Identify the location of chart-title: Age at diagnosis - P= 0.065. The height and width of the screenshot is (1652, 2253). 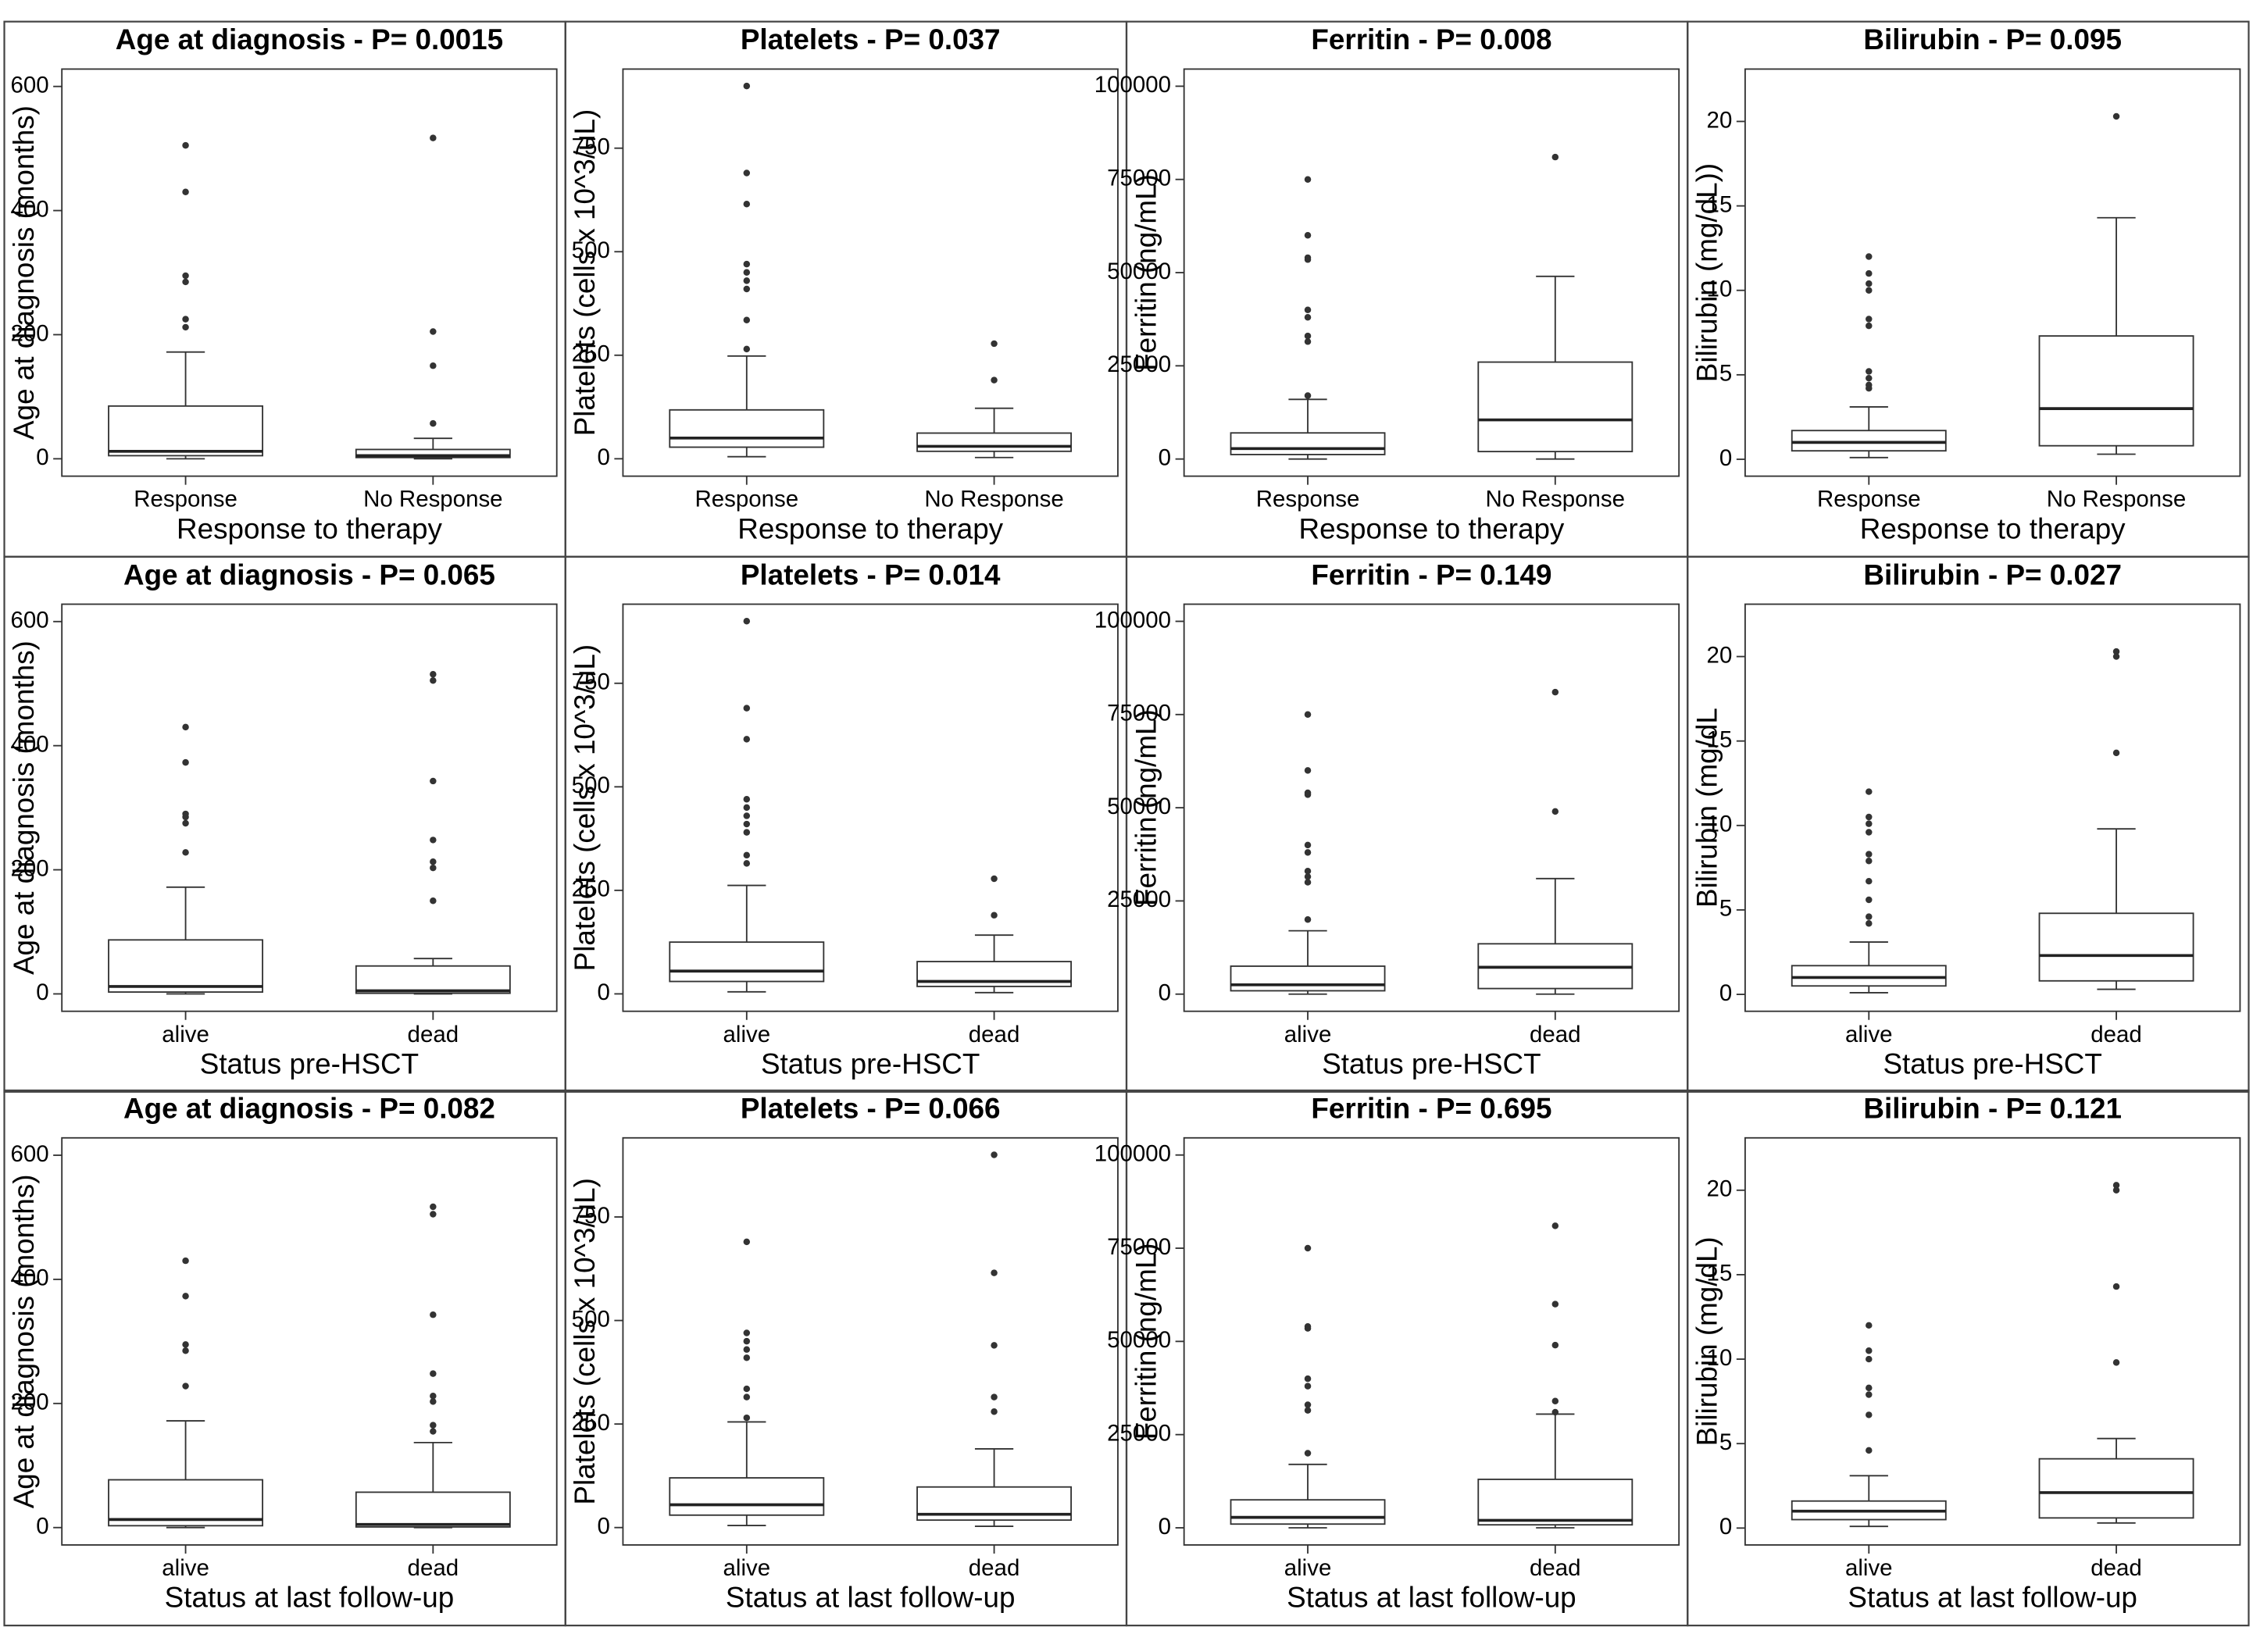
(309, 574).